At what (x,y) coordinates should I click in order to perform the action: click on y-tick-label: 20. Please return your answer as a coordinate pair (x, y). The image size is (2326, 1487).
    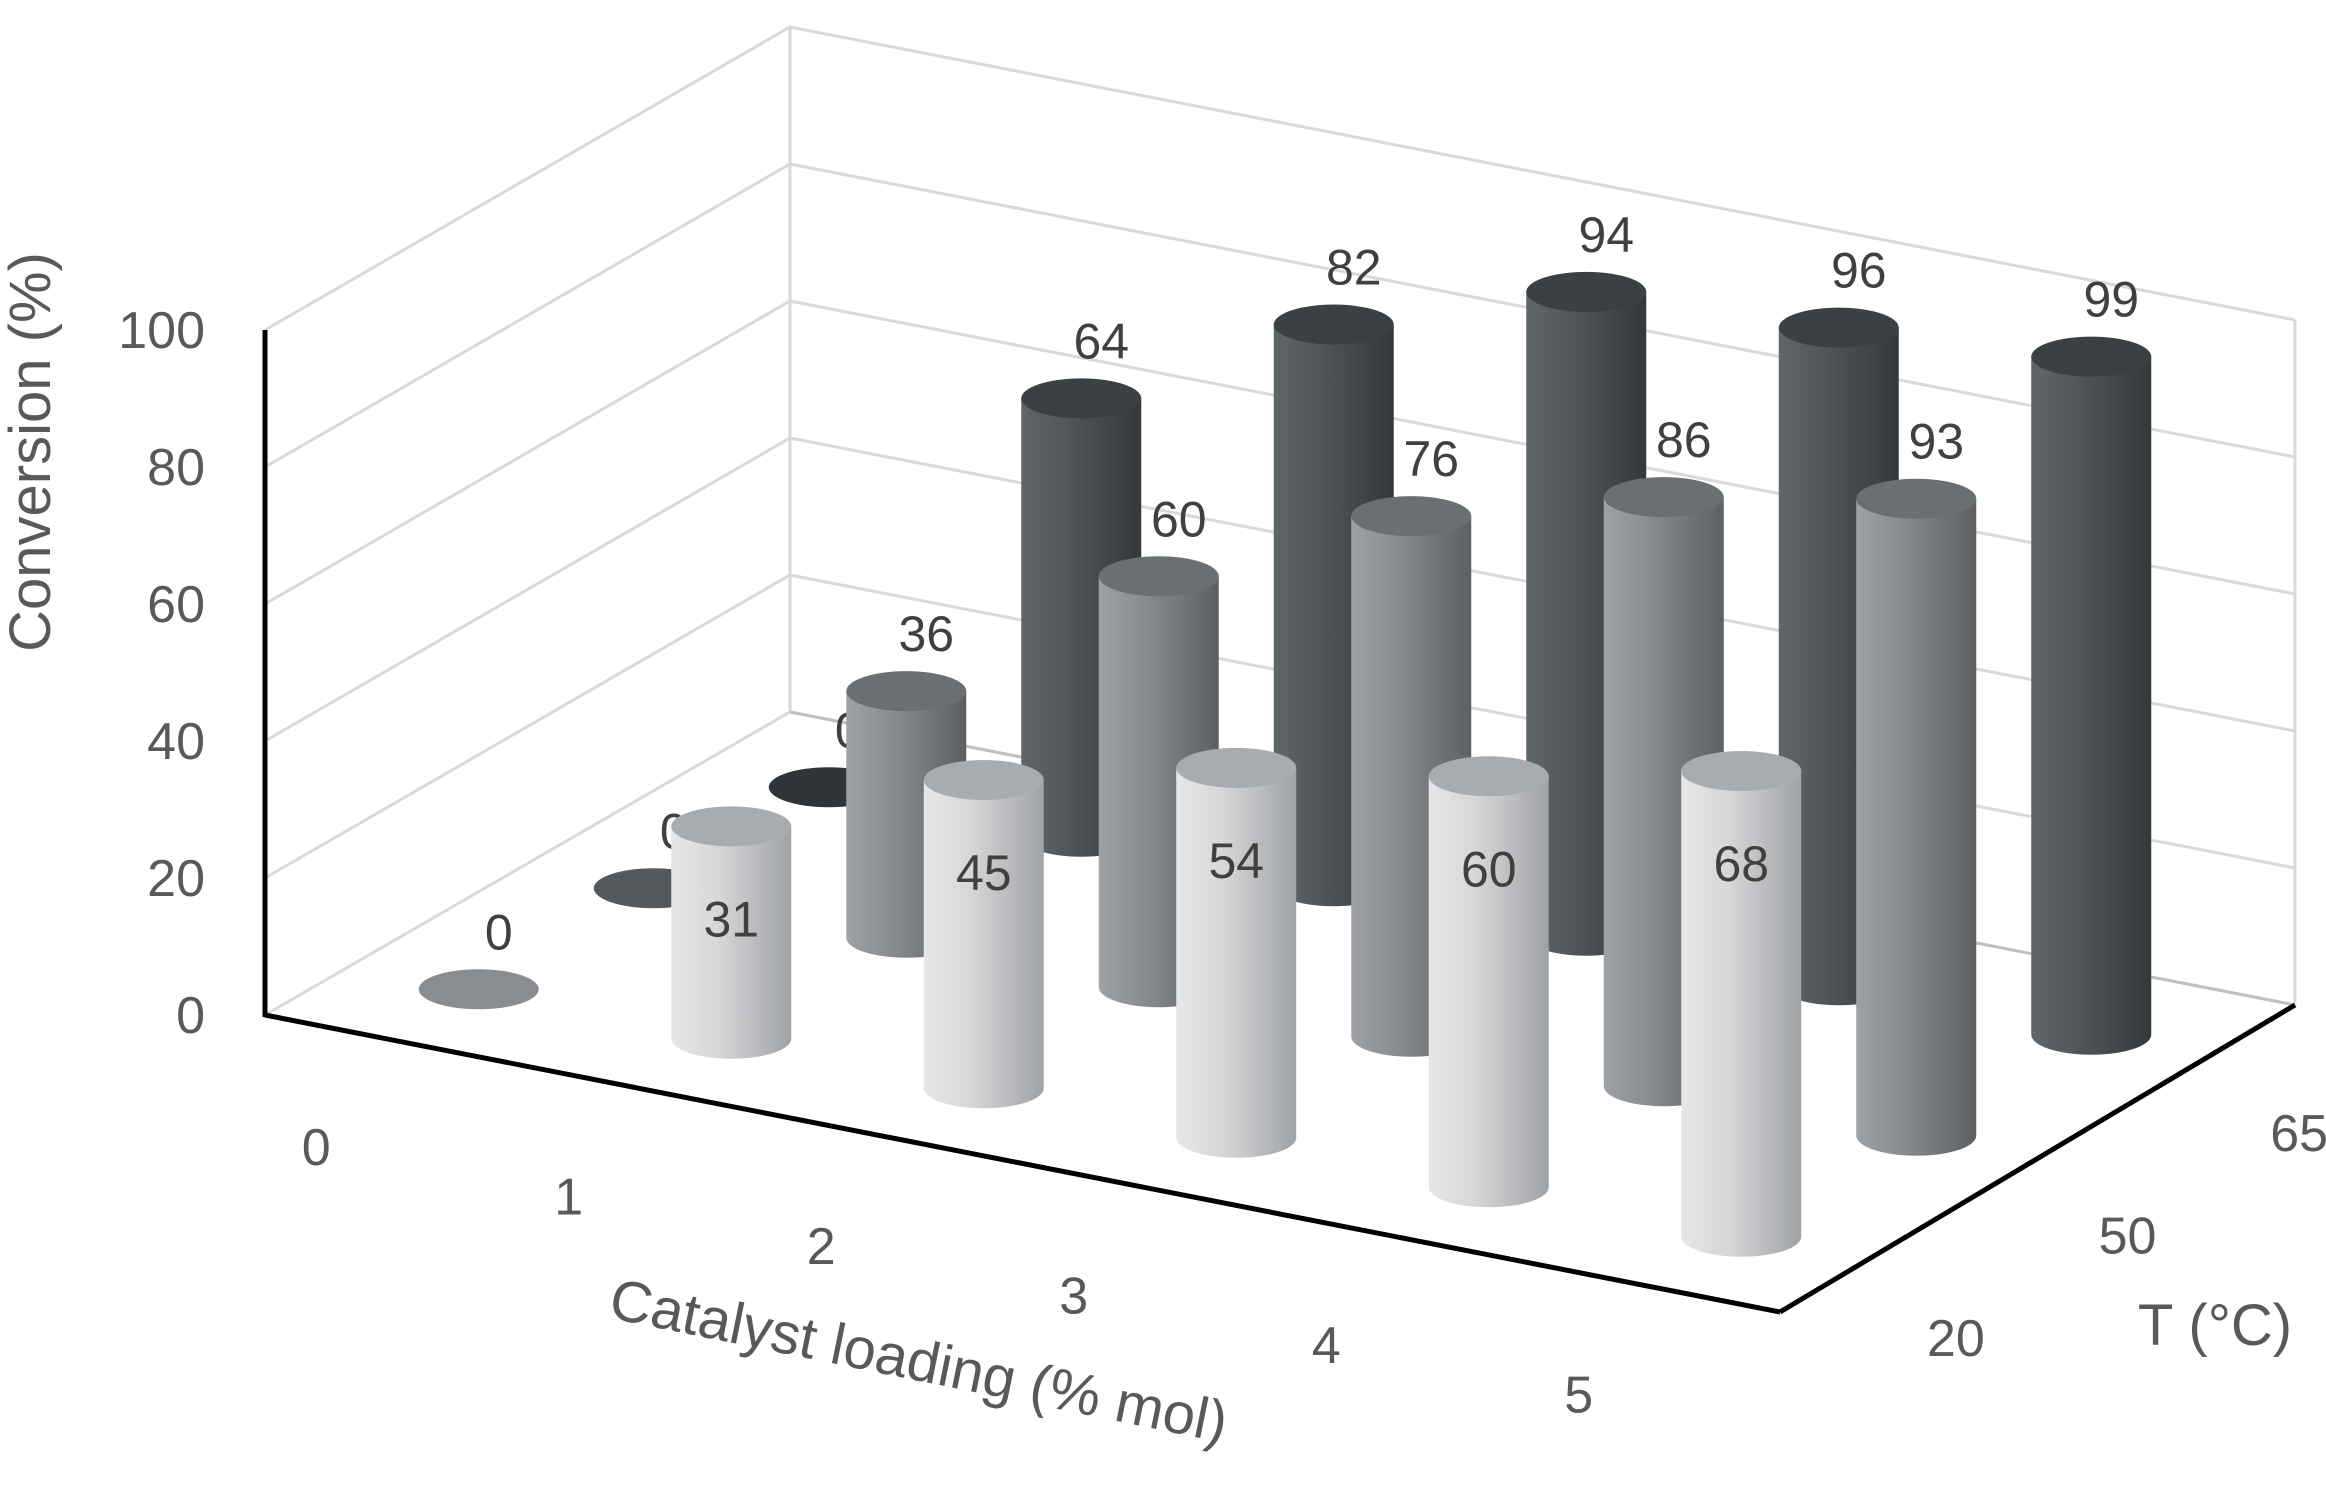
    Looking at the image, I should click on (176, 879).